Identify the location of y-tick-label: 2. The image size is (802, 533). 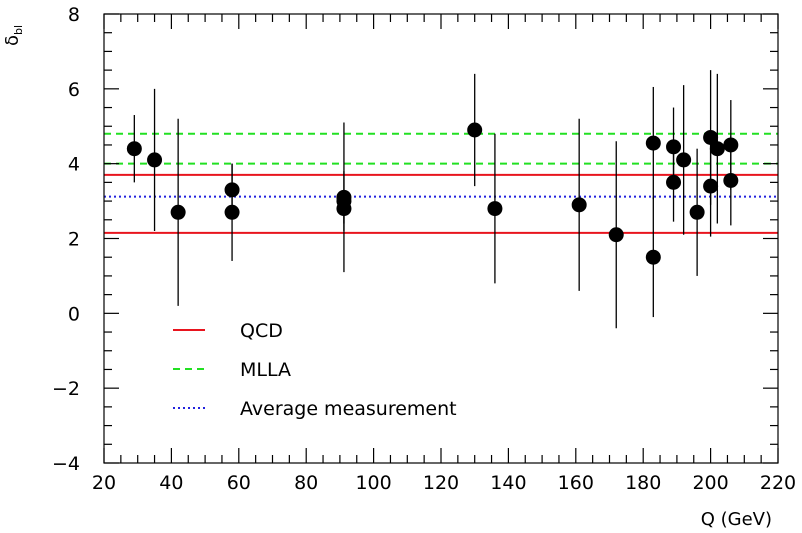
(74, 240).